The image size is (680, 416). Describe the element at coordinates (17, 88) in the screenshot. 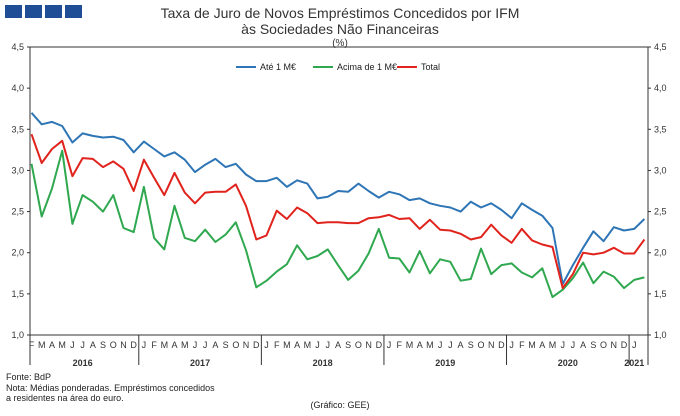

I see `y-tick-label-left: 4,0` at that location.